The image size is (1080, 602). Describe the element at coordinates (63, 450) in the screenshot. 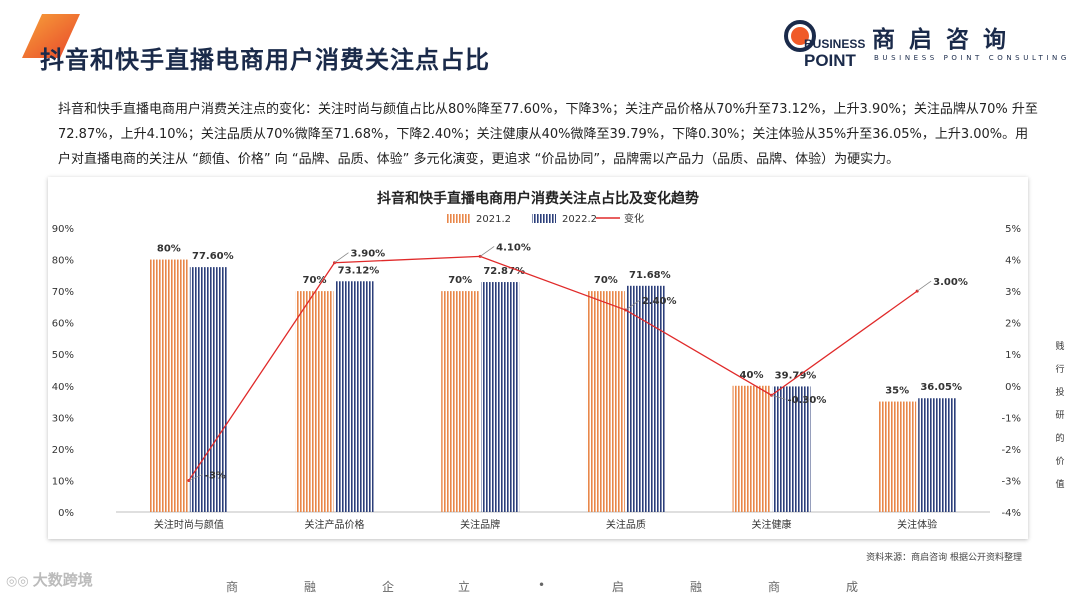

I see `y-left-tick-label: 20%` at that location.